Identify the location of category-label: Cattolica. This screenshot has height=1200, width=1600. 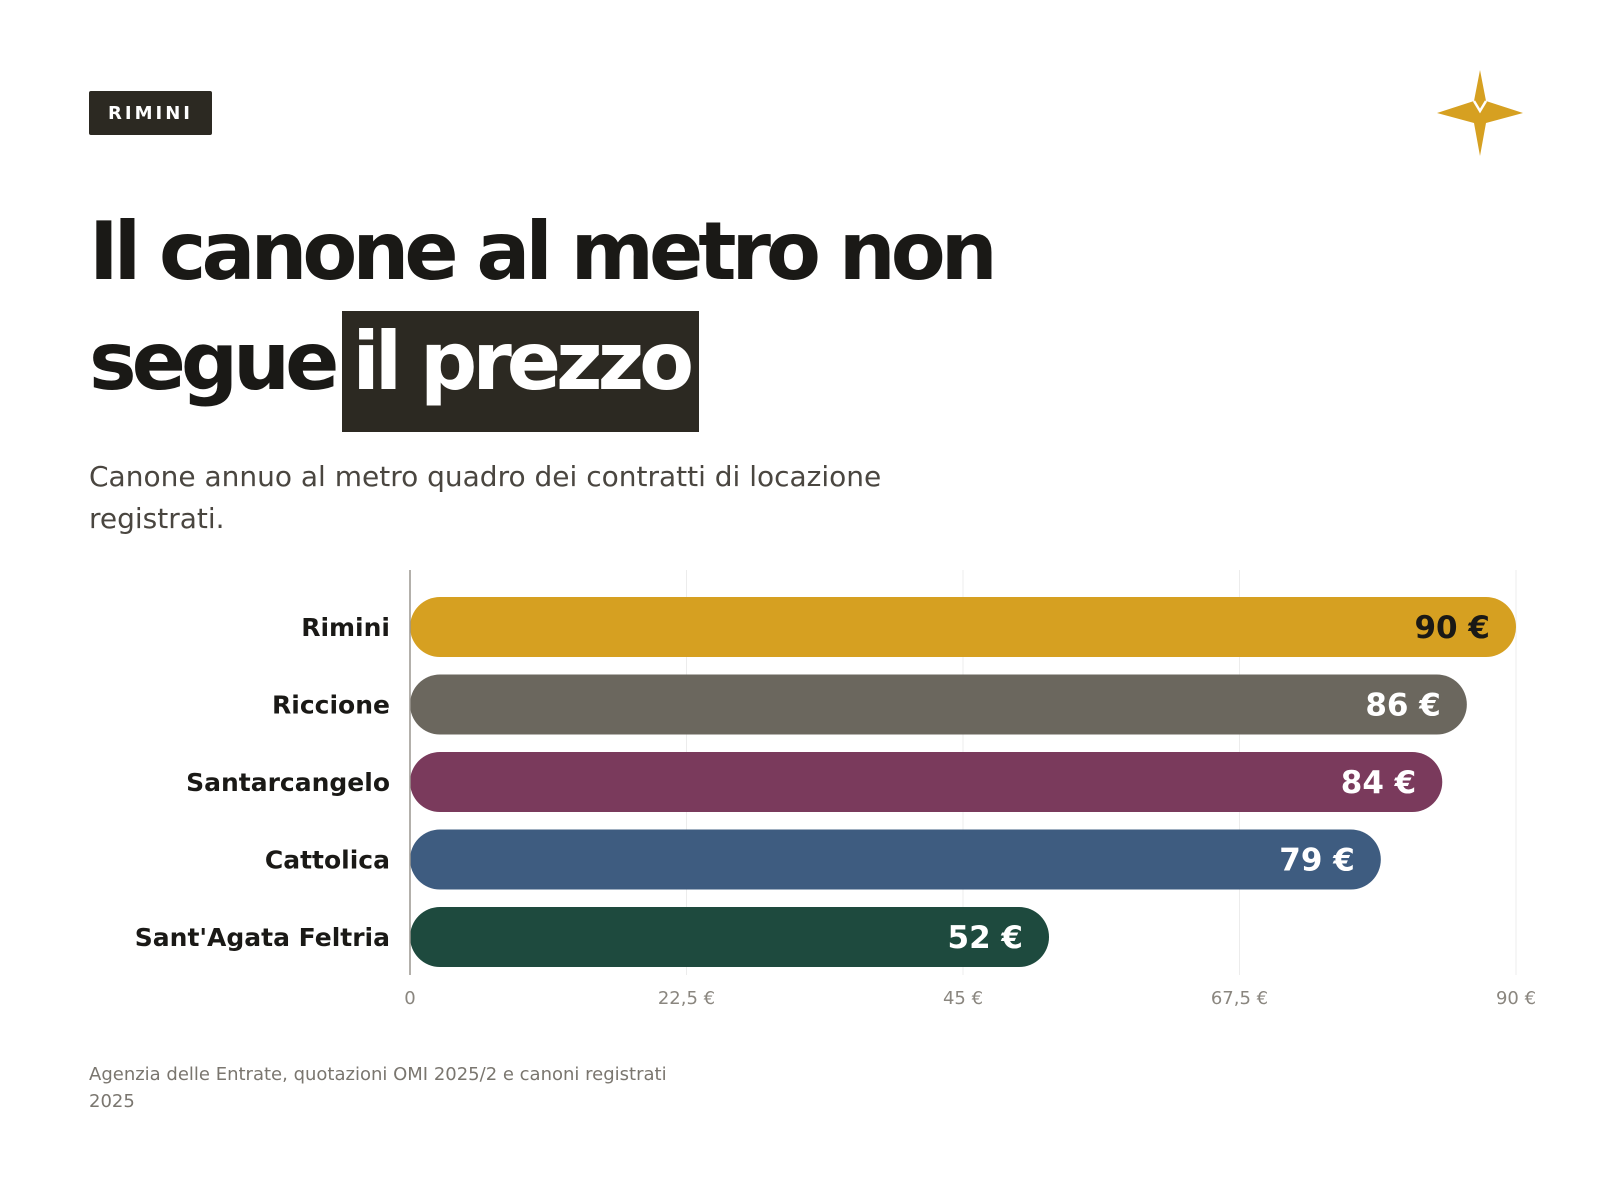
(327, 860).